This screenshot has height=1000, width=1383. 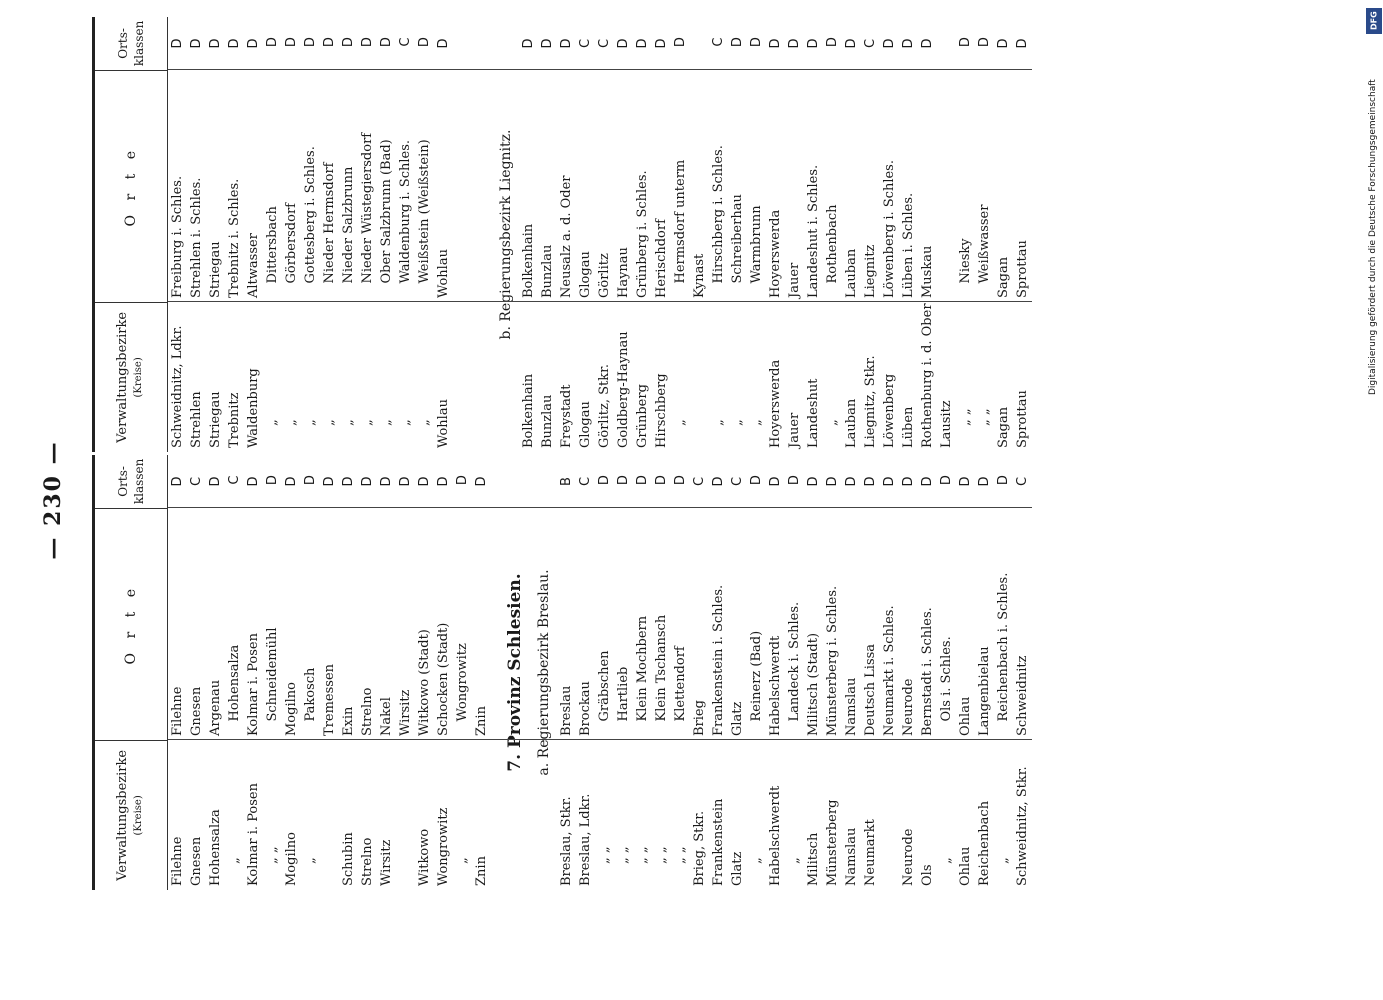 I want to click on table-row: „ Hermsdorf unterm D, so click(x=680, y=234).